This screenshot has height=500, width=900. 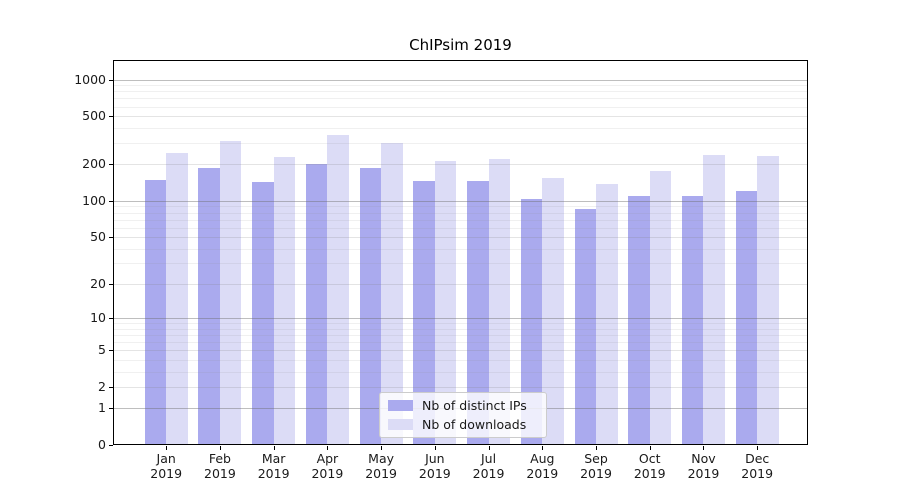 What do you see at coordinates (102, 350) in the screenshot?
I see `y-tick-label: 5` at bounding box center [102, 350].